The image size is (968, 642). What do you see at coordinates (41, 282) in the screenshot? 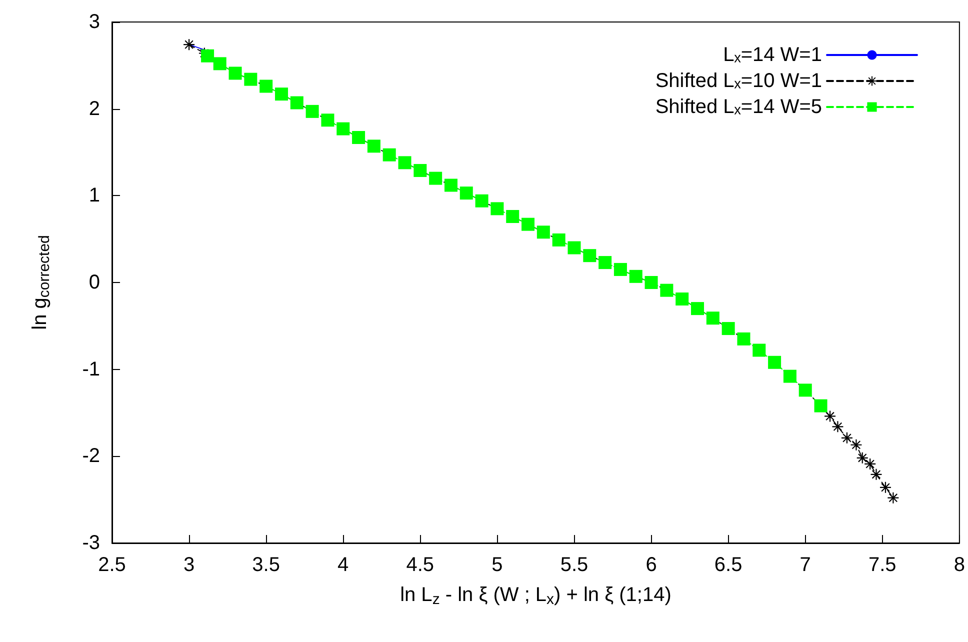
I see `y-axis-title: ln gcorrected` at bounding box center [41, 282].